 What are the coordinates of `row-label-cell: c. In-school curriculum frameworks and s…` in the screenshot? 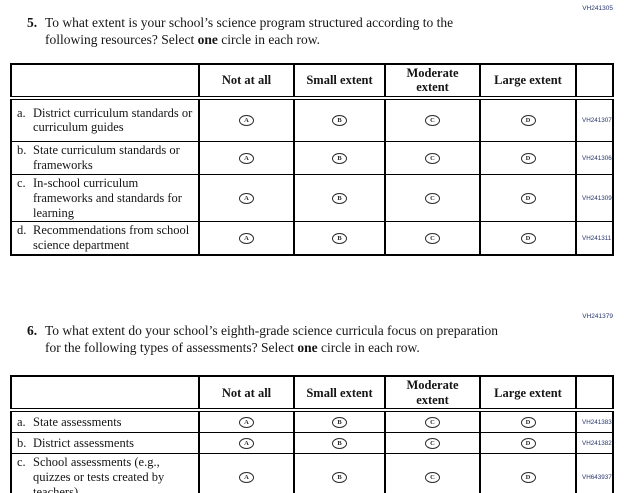 It's located at (105, 198).